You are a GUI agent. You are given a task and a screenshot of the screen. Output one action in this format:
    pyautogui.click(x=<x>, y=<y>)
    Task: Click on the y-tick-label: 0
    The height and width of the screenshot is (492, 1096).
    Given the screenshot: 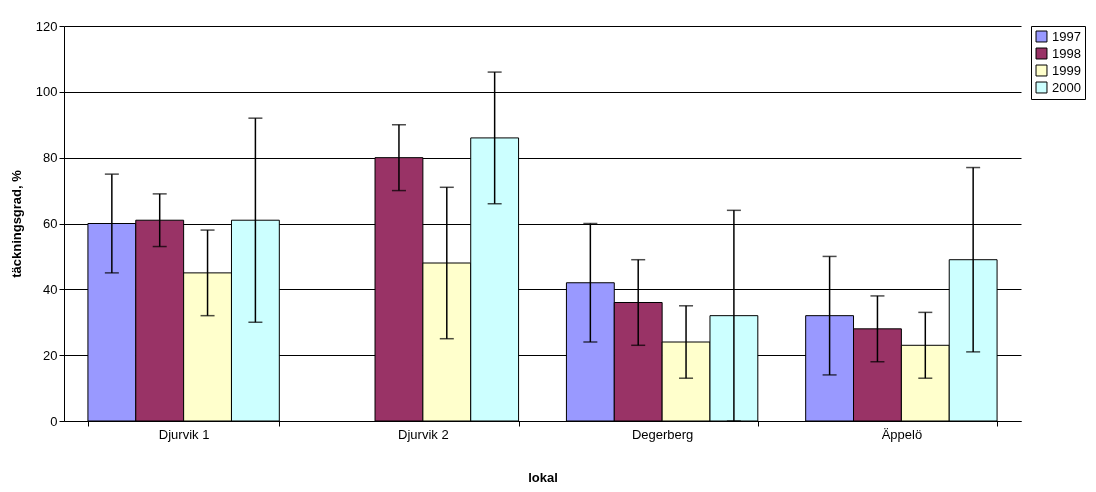 What is the action you would take?
    pyautogui.click(x=54, y=421)
    